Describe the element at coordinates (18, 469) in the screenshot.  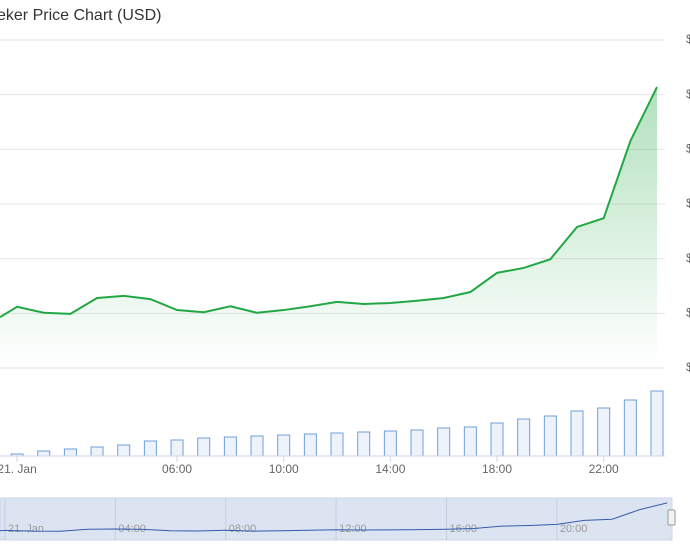
I see `x-tick-label: 21. Jan` at that location.